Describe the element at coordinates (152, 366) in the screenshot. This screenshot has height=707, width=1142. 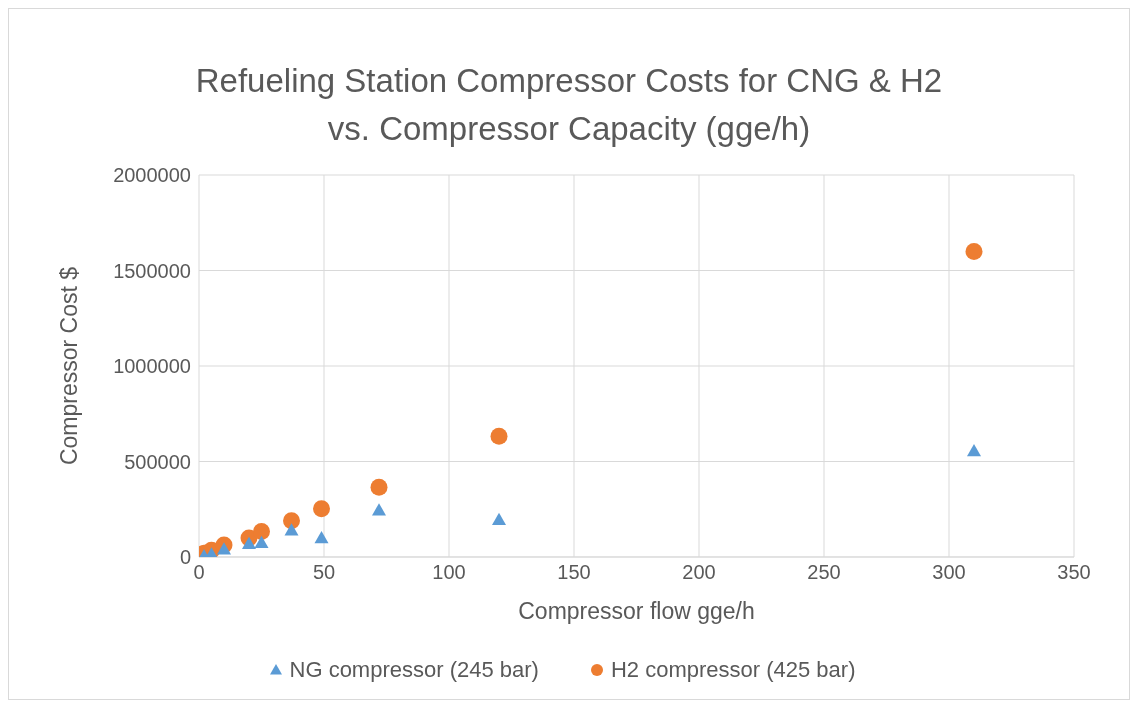
I see `y-tick-label: 1000000` at that location.